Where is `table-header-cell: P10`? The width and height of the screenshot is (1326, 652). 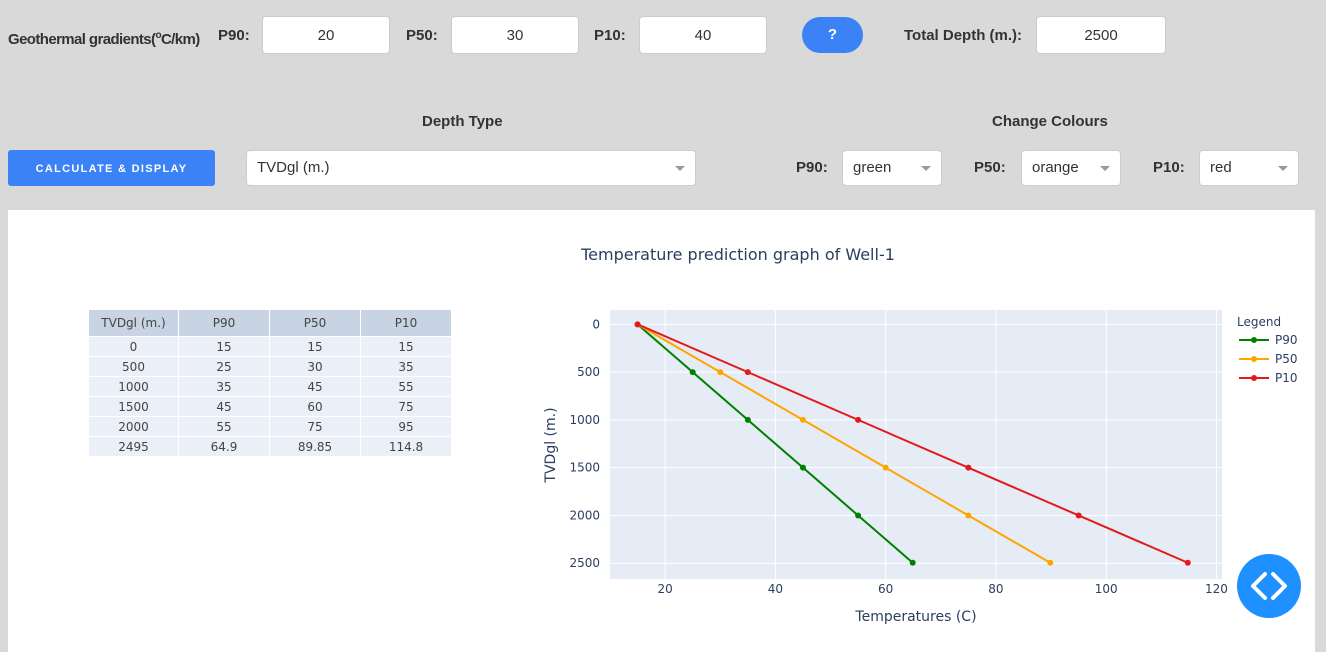 table-header-cell: P10 is located at coordinates (406, 323).